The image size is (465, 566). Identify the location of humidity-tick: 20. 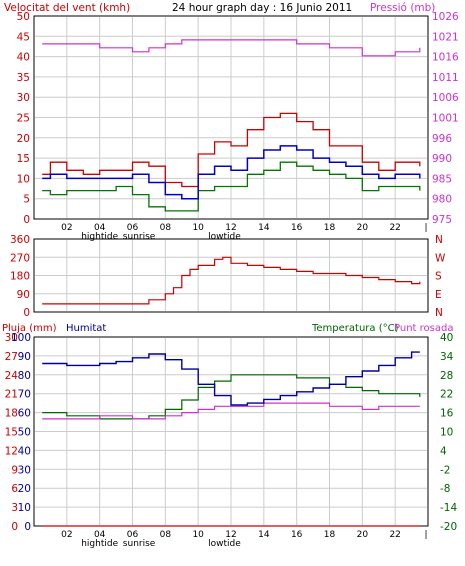
(24, 489).